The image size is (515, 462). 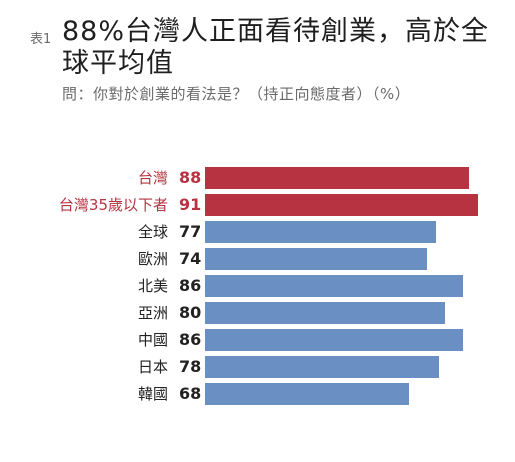 What do you see at coordinates (153, 178) in the screenshot?
I see `category-label: 台灣` at bounding box center [153, 178].